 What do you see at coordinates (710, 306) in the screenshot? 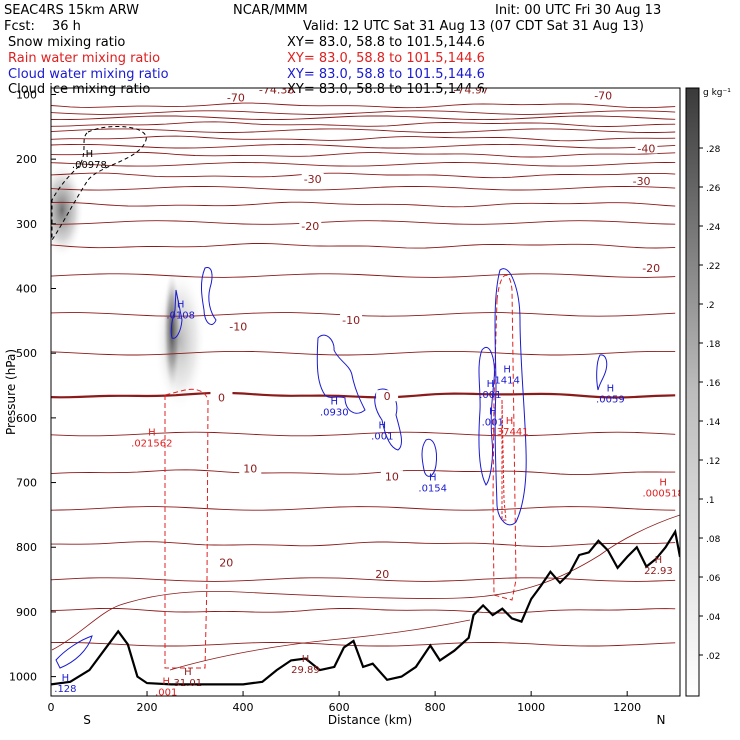
I see `colorbar-tick-label: .2` at bounding box center [710, 306].